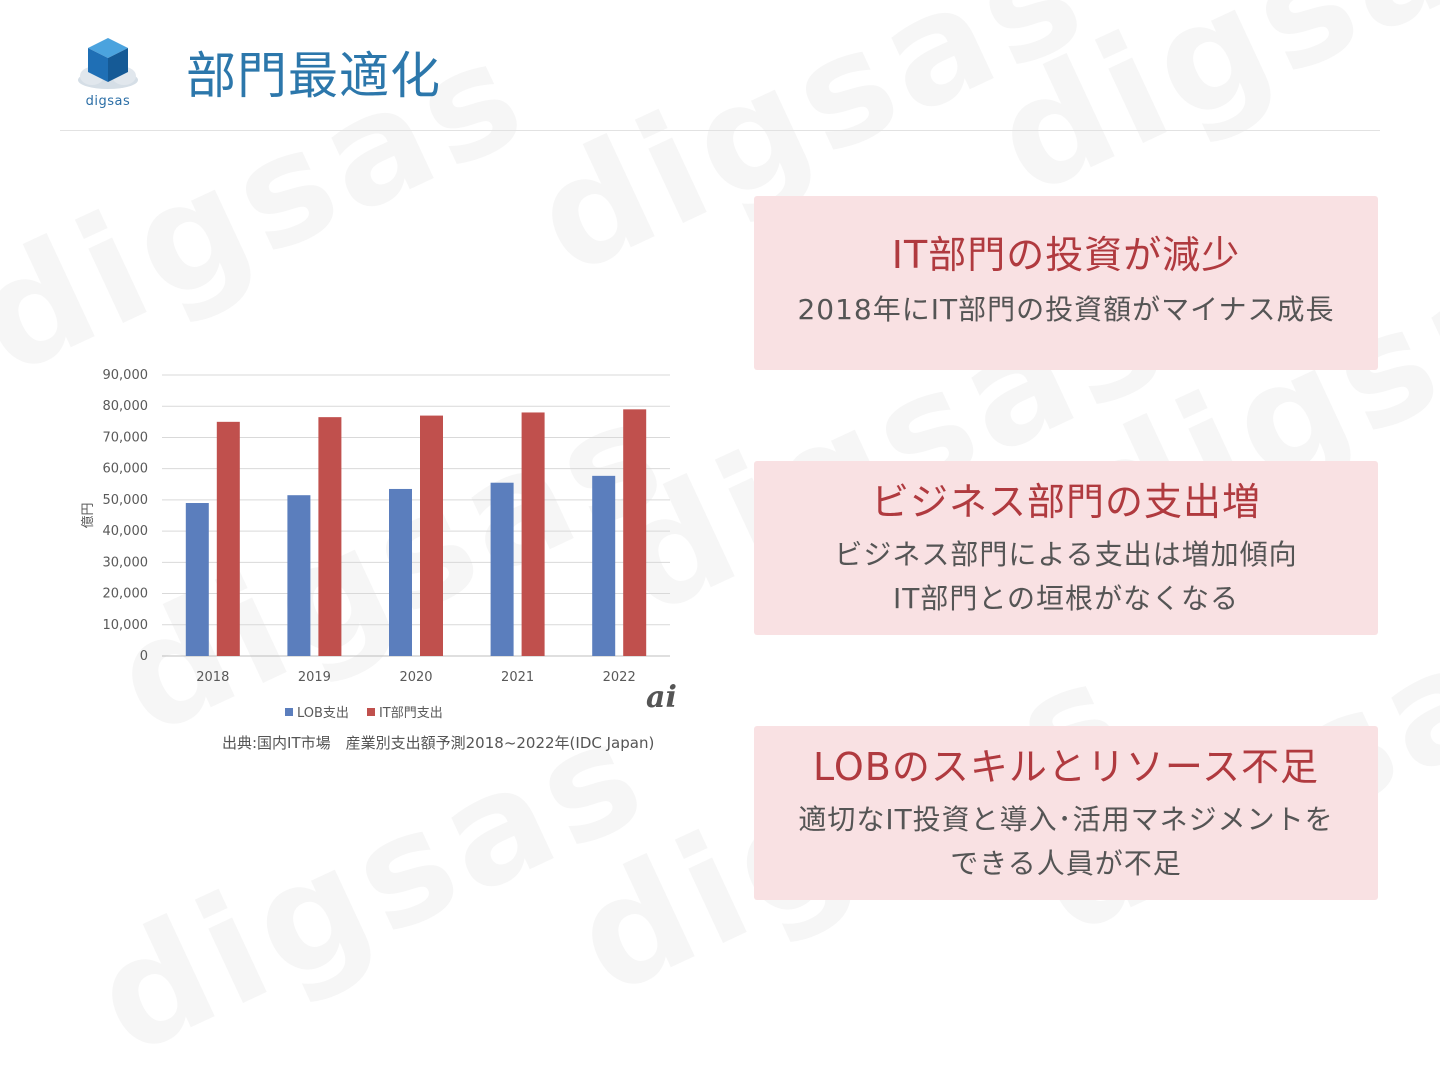 This screenshot has width=1440, height=1089. I want to click on y-tick-label: 10,000, so click(126, 625).